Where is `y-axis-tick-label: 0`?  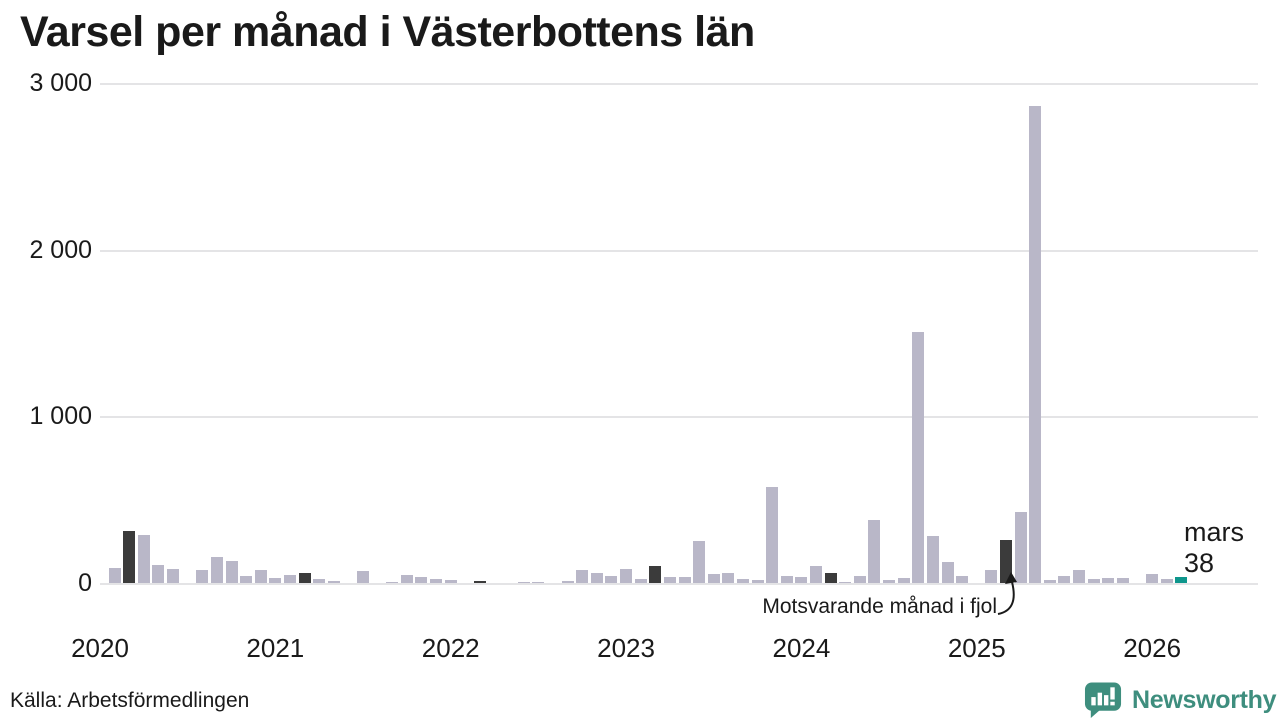 y-axis-tick-label: 0 is located at coordinates (85, 582).